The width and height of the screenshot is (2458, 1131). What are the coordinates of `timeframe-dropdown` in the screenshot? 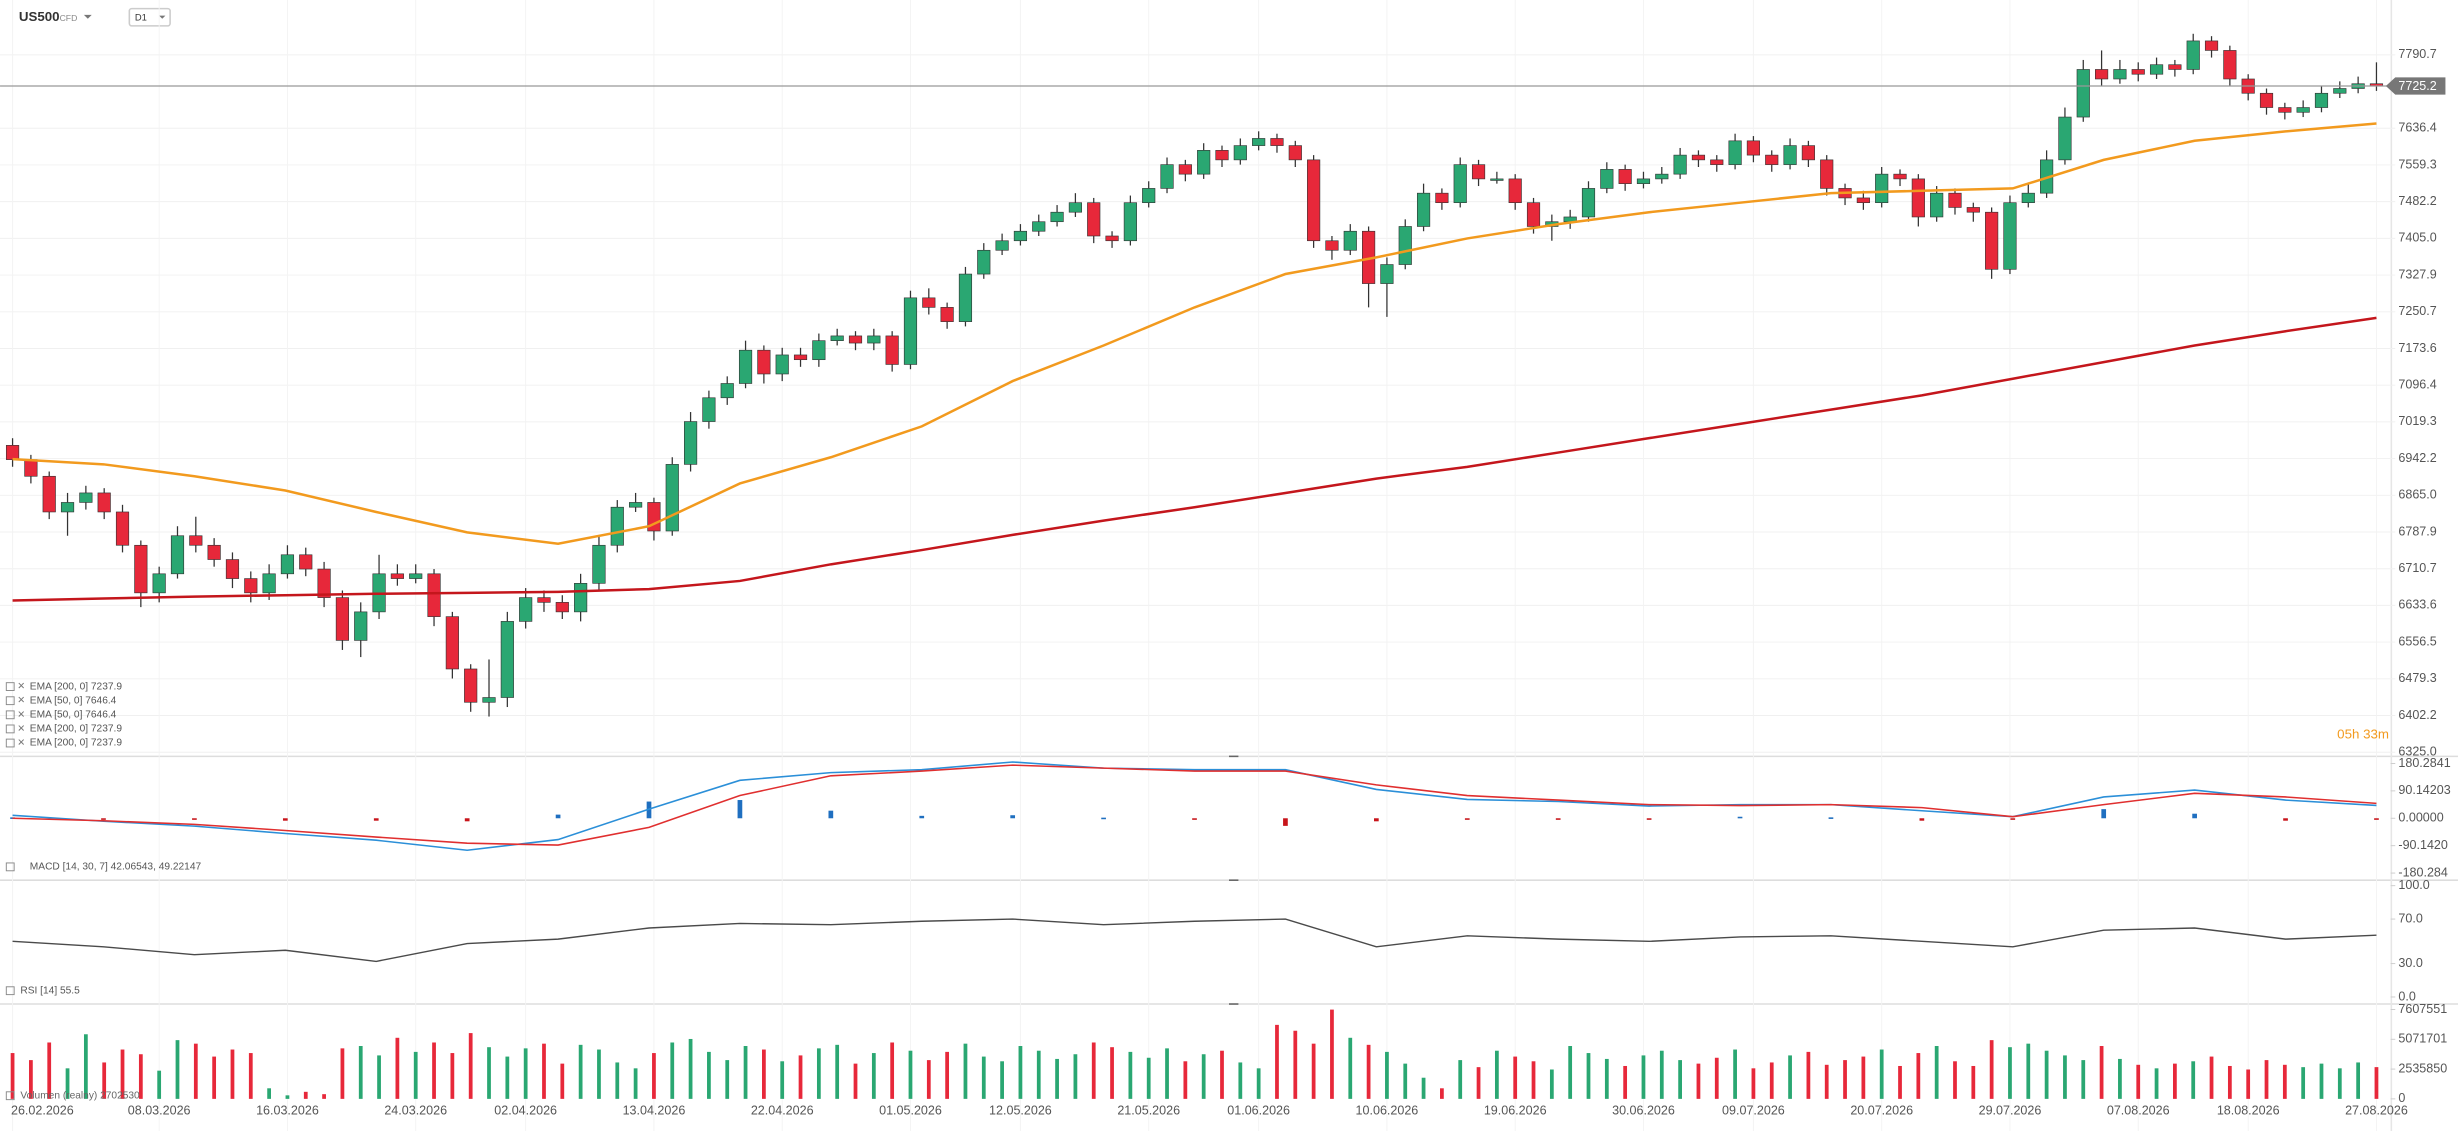 It's located at (162, 17).